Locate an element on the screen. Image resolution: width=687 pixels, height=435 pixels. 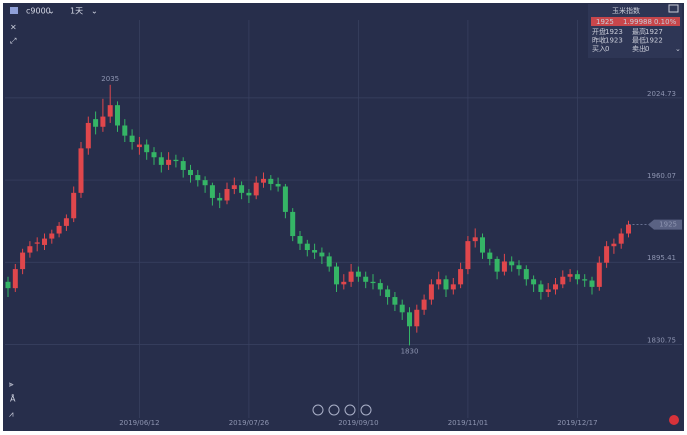
tool-icon: Å is located at coordinates (13, 398).